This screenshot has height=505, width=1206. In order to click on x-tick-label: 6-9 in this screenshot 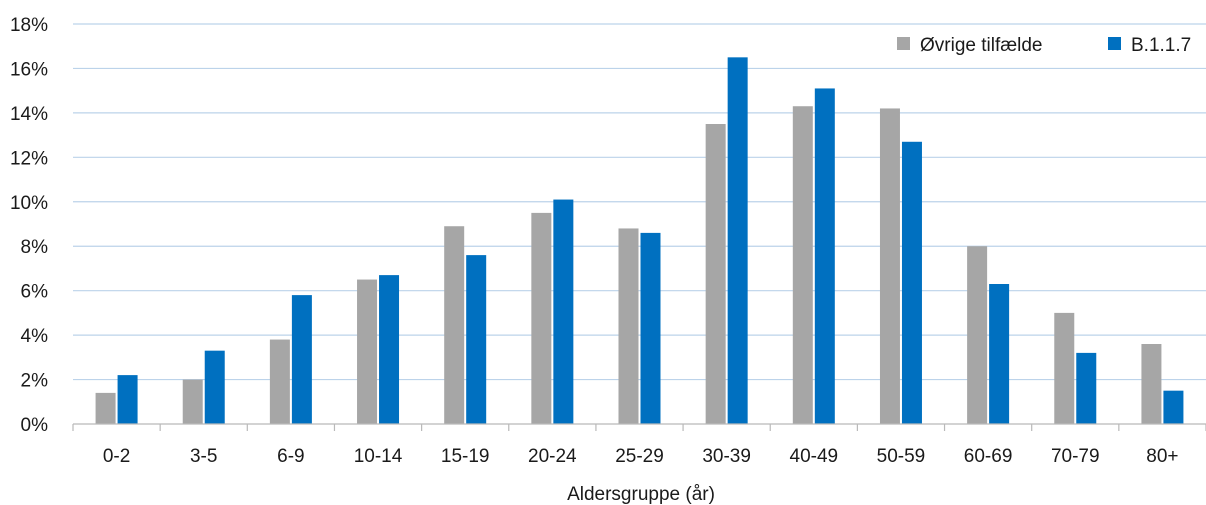, I will do `click(290, 456)`.